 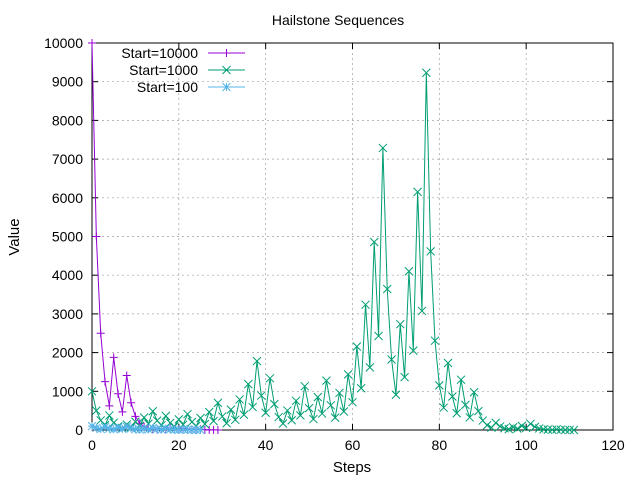 What do you see at coordinates (226, 70) in the screenshot?
I see `legend-marker` at bounding box center [226, 70].